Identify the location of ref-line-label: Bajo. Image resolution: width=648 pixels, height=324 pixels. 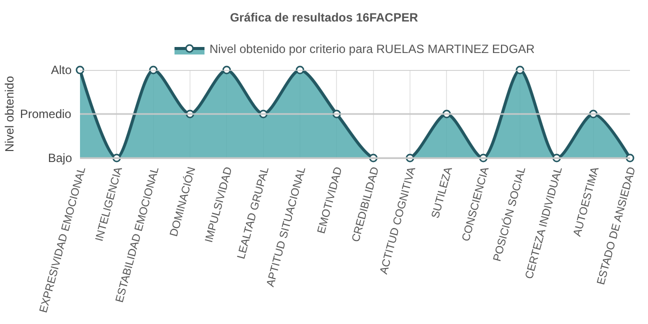
(60, 158).